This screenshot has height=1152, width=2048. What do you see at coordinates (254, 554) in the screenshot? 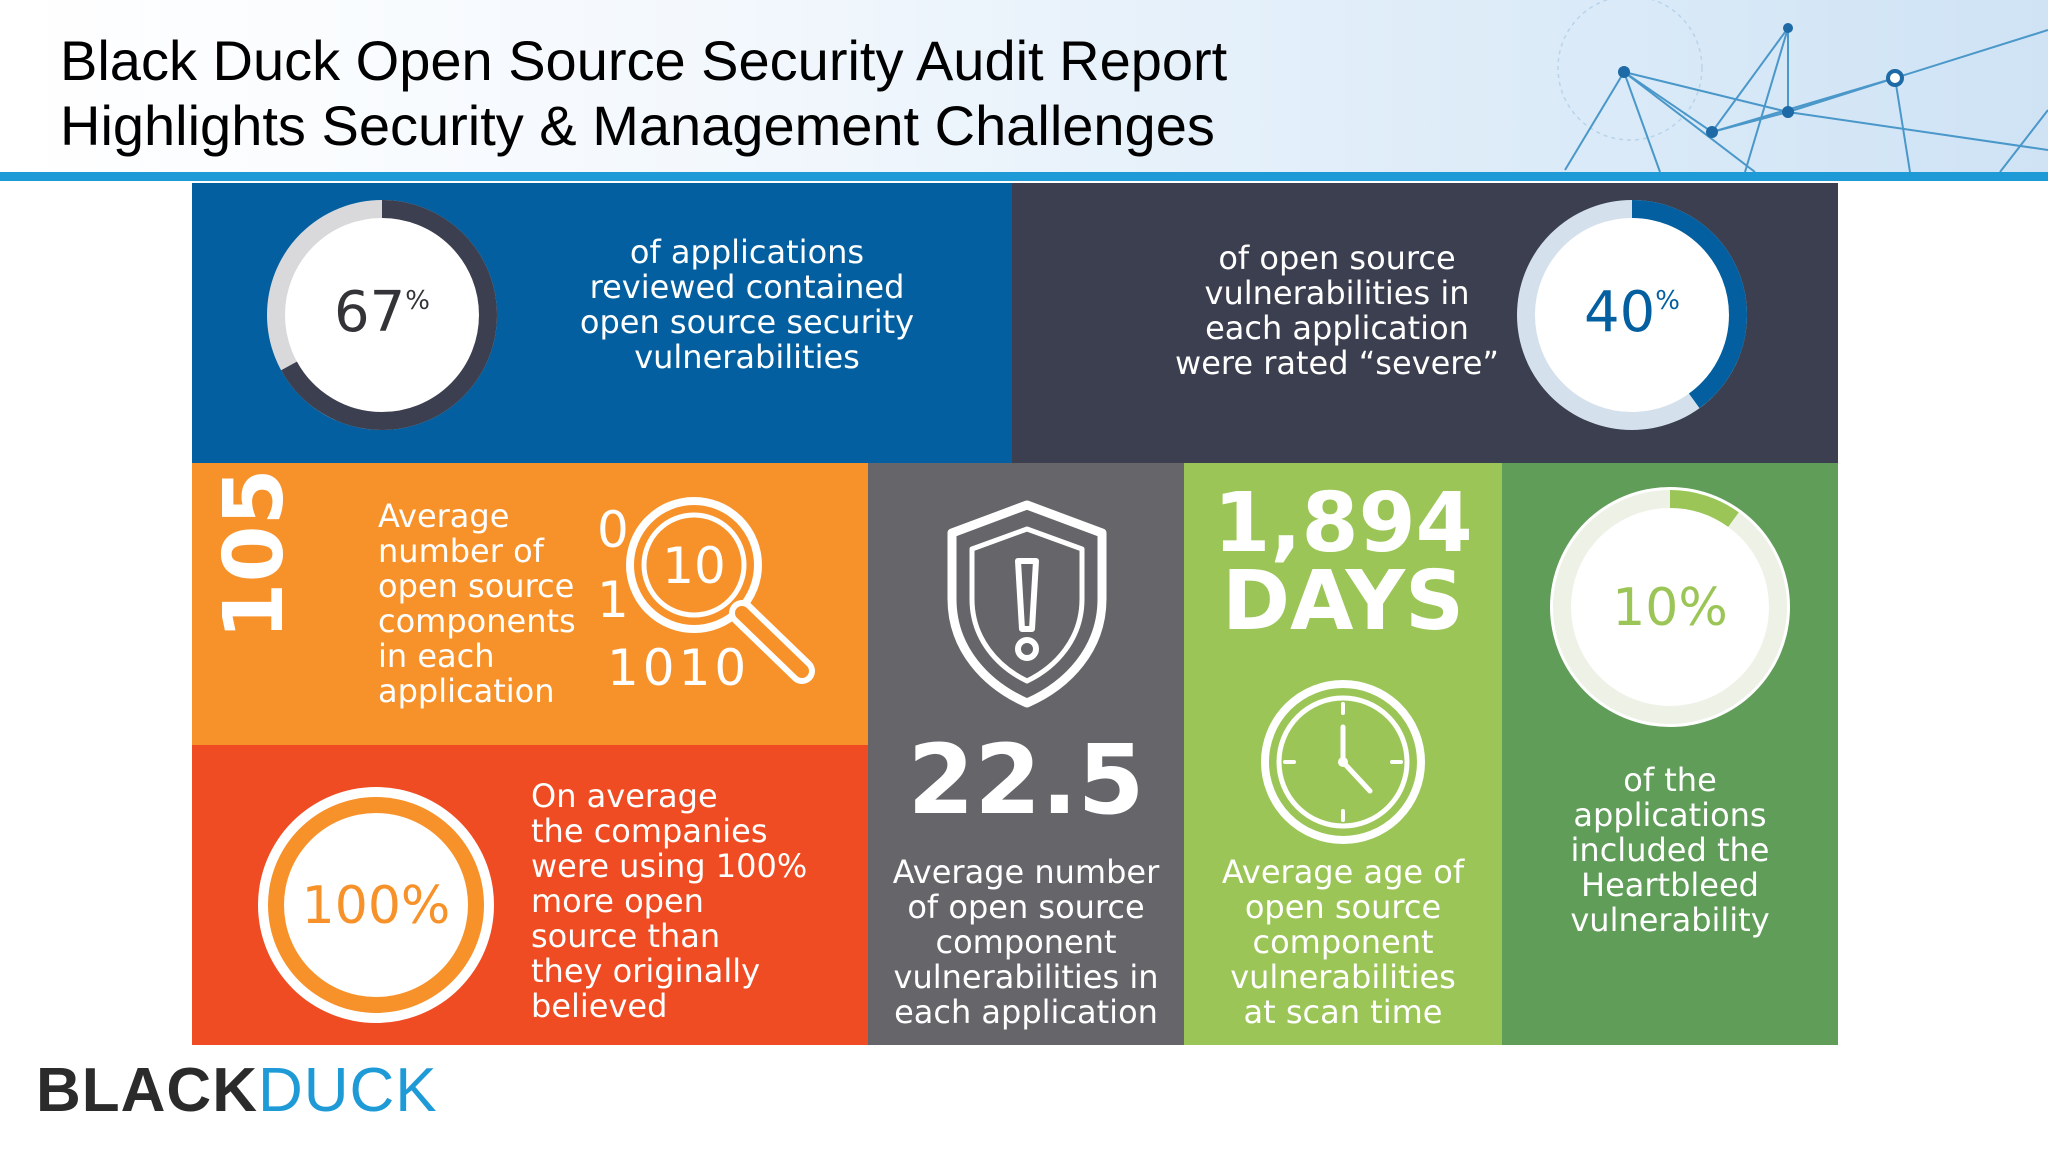
I see `stat-105-value: 105` at bounding box center [254, 554].